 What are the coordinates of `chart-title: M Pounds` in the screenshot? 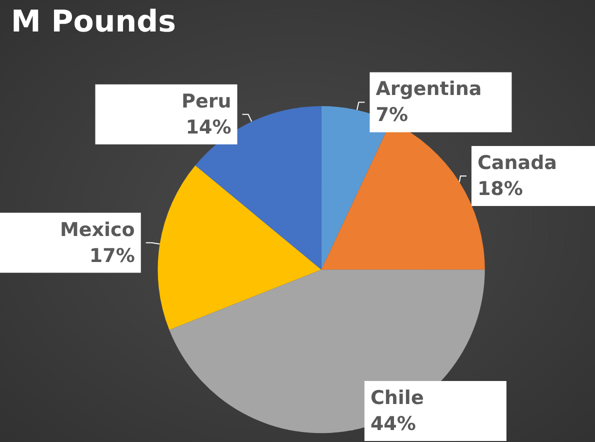 It's located at (93, 22).